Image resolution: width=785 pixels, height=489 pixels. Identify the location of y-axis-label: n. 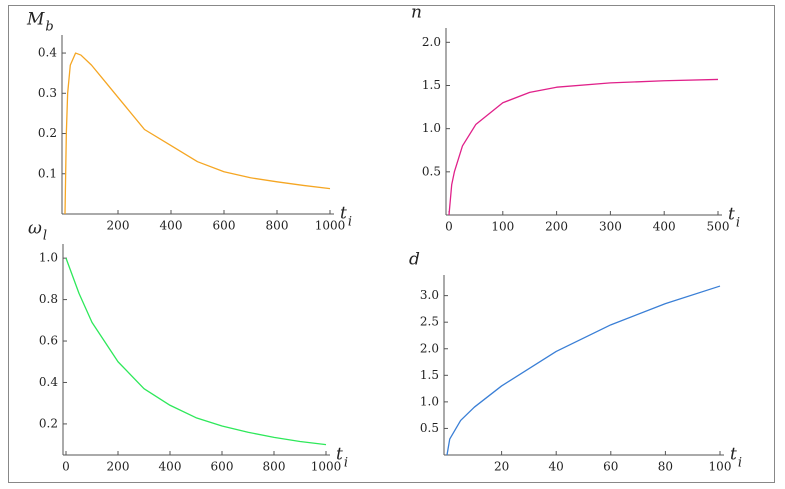
(416, 13).